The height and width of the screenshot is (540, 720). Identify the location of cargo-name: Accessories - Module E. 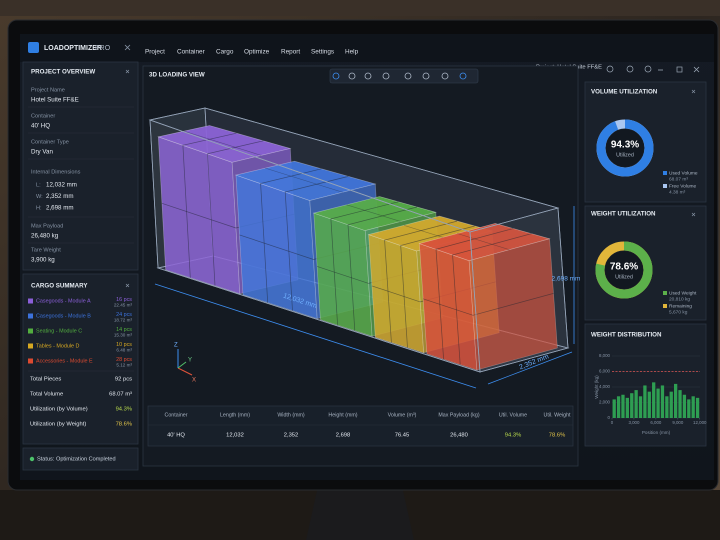
(64, 361).